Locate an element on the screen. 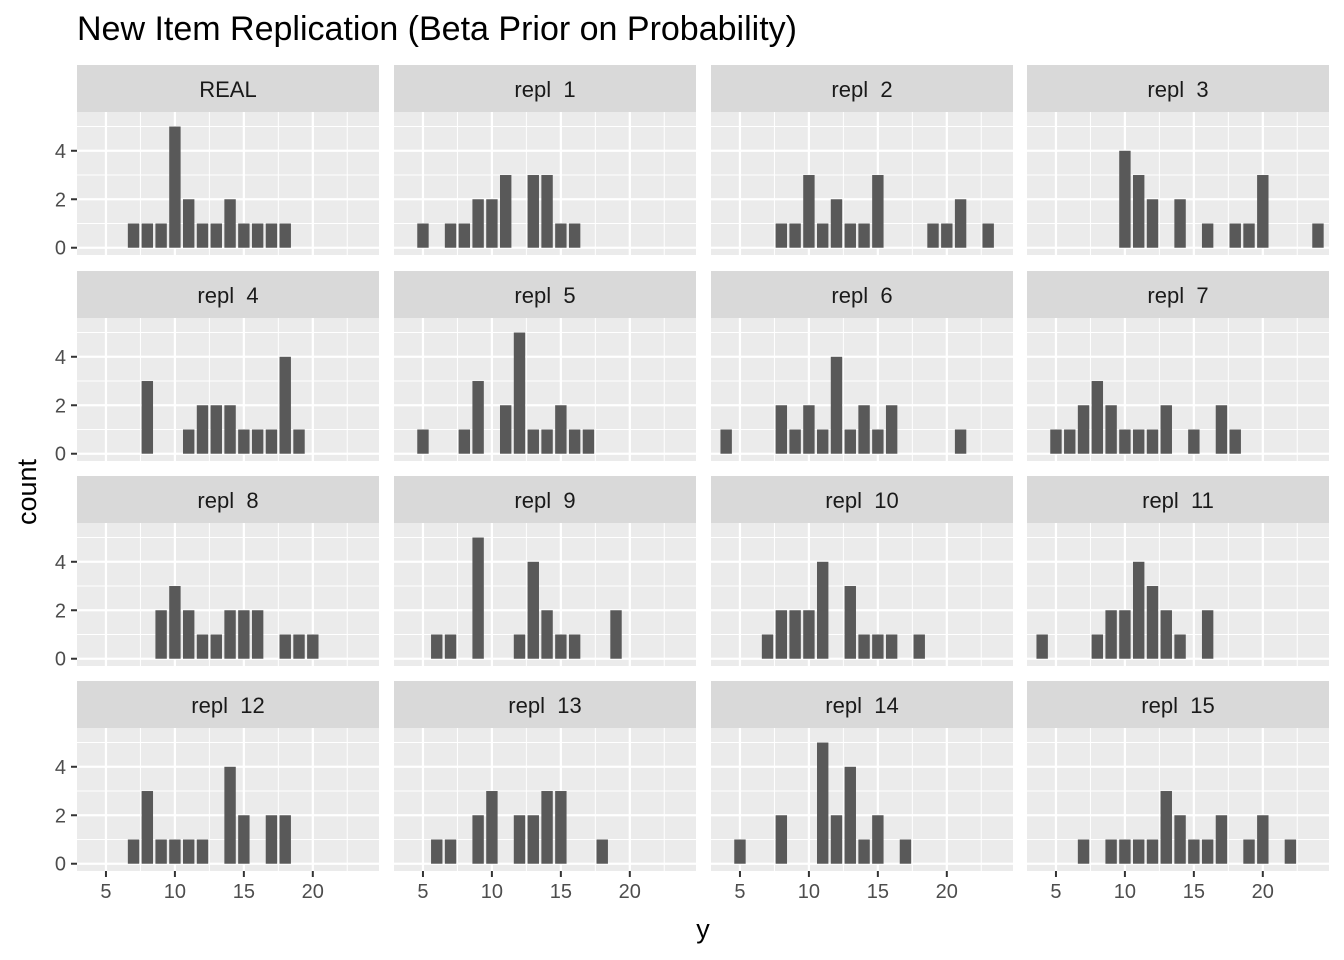 This screenshot has height=960, width=1344. facet-strip-label: repl 6 is located at coordinates (861, 295).